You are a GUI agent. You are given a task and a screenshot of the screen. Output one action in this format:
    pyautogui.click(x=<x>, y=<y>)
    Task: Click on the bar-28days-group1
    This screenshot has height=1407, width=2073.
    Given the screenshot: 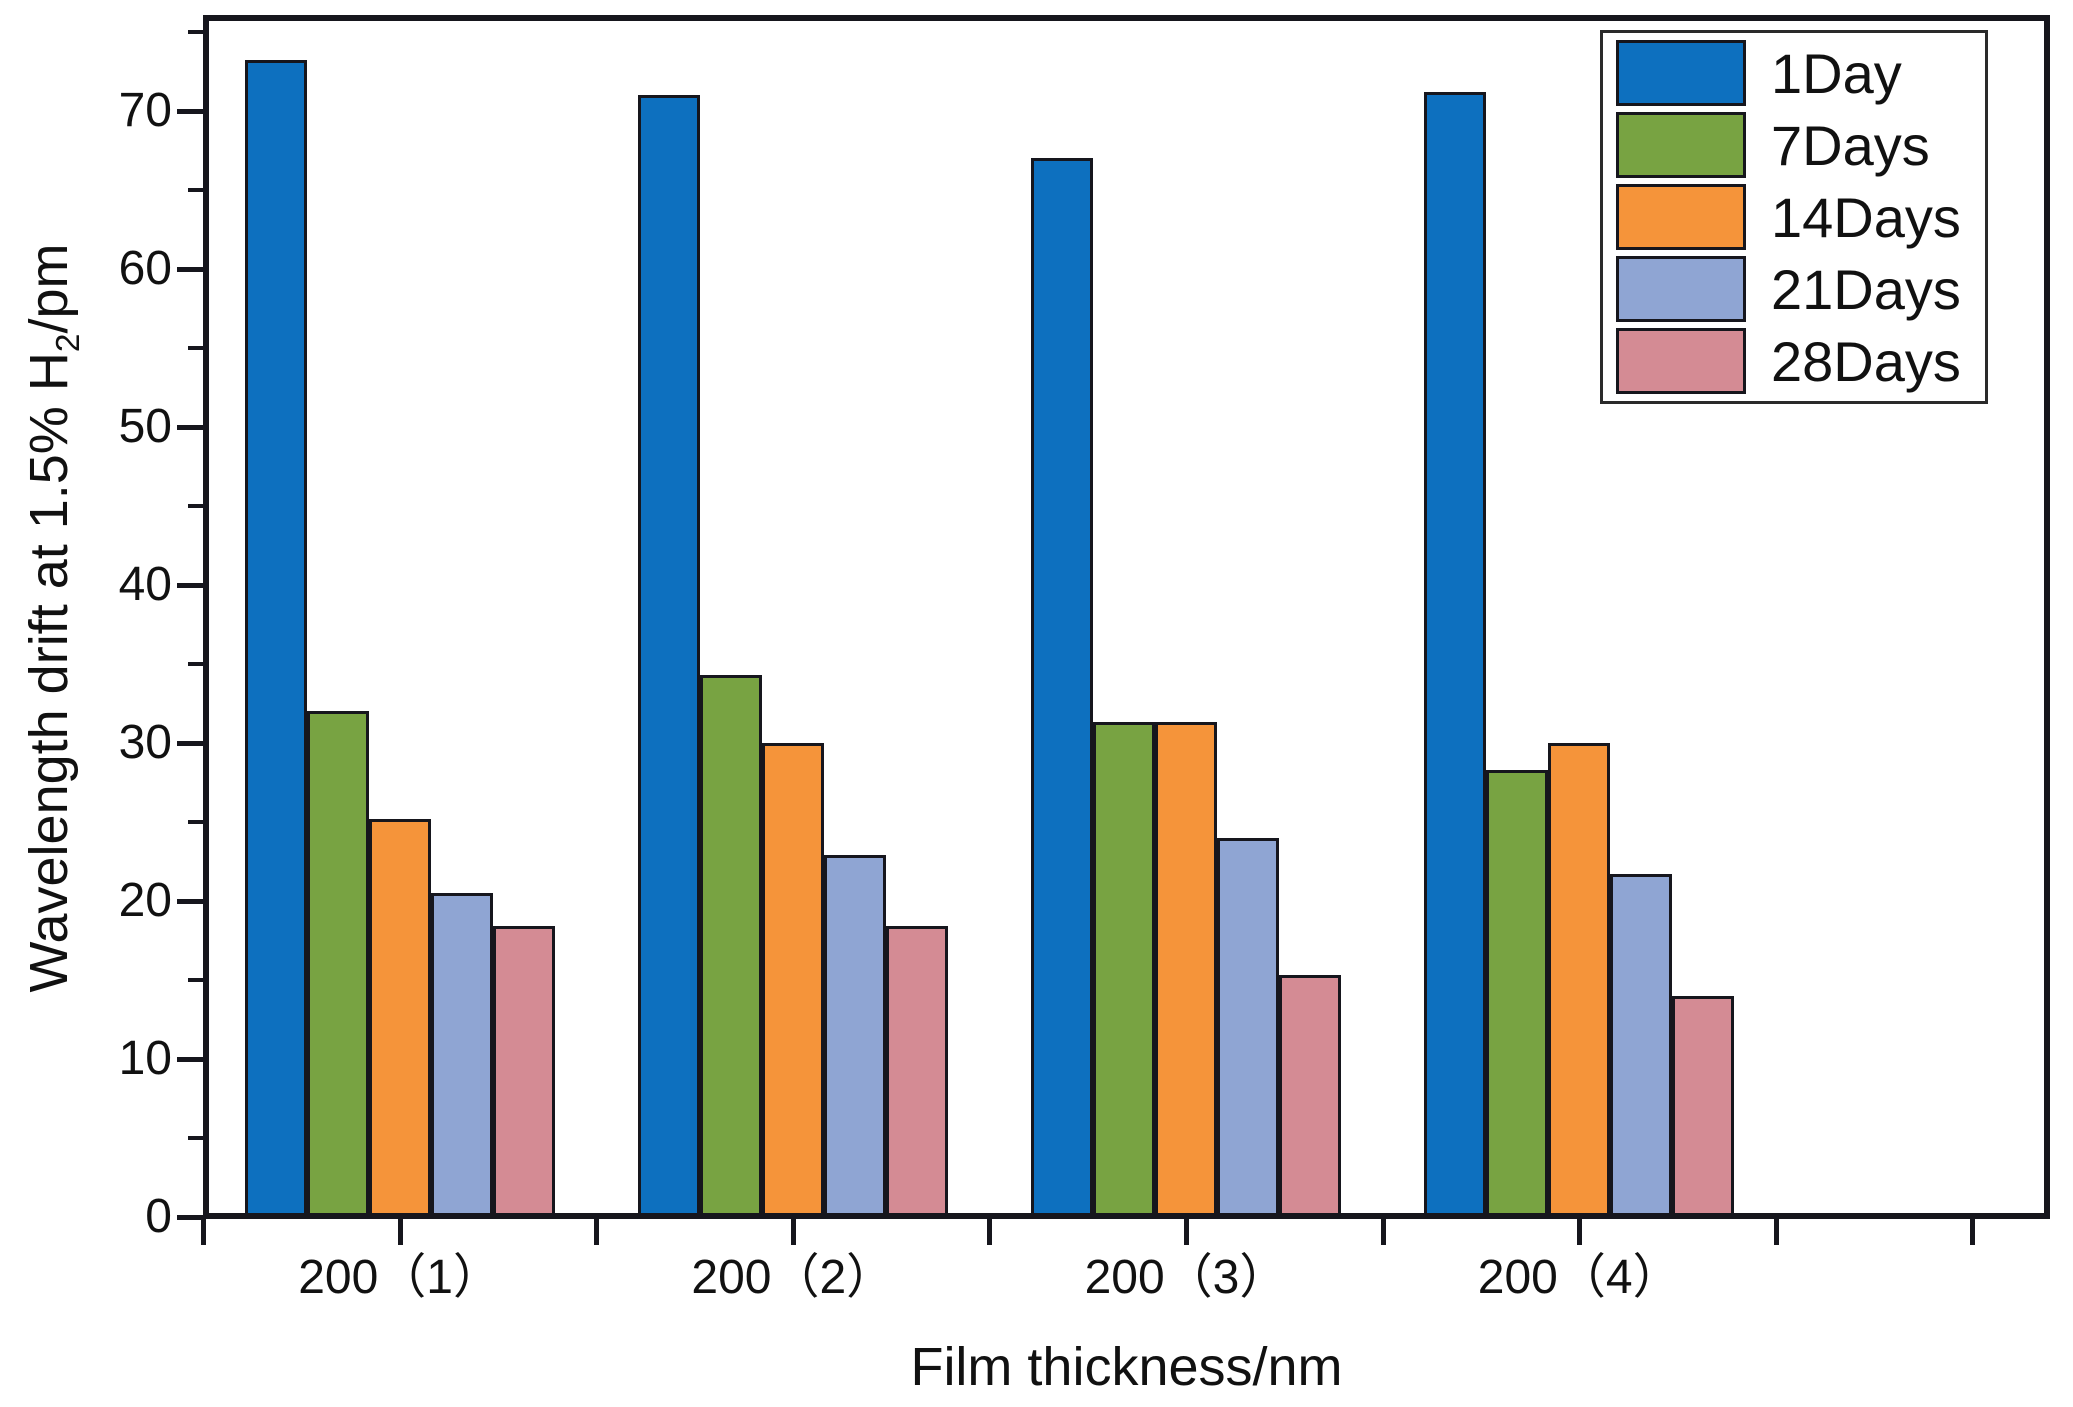 What is the action you would take?
    pyautogui.click(x=524, y=1072)
    